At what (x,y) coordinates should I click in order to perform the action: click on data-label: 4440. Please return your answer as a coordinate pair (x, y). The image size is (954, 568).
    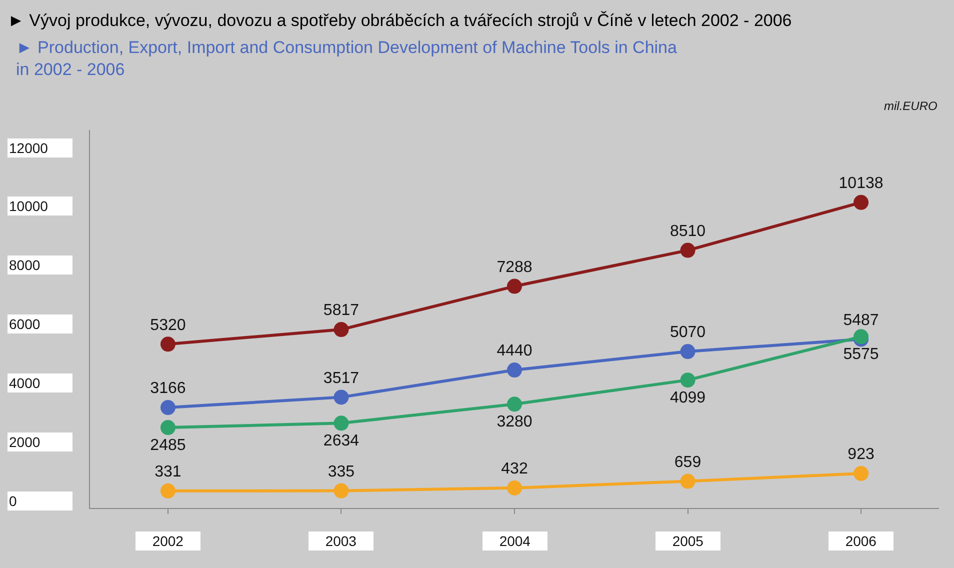
    Looking at the image, I should click on (514, 351).